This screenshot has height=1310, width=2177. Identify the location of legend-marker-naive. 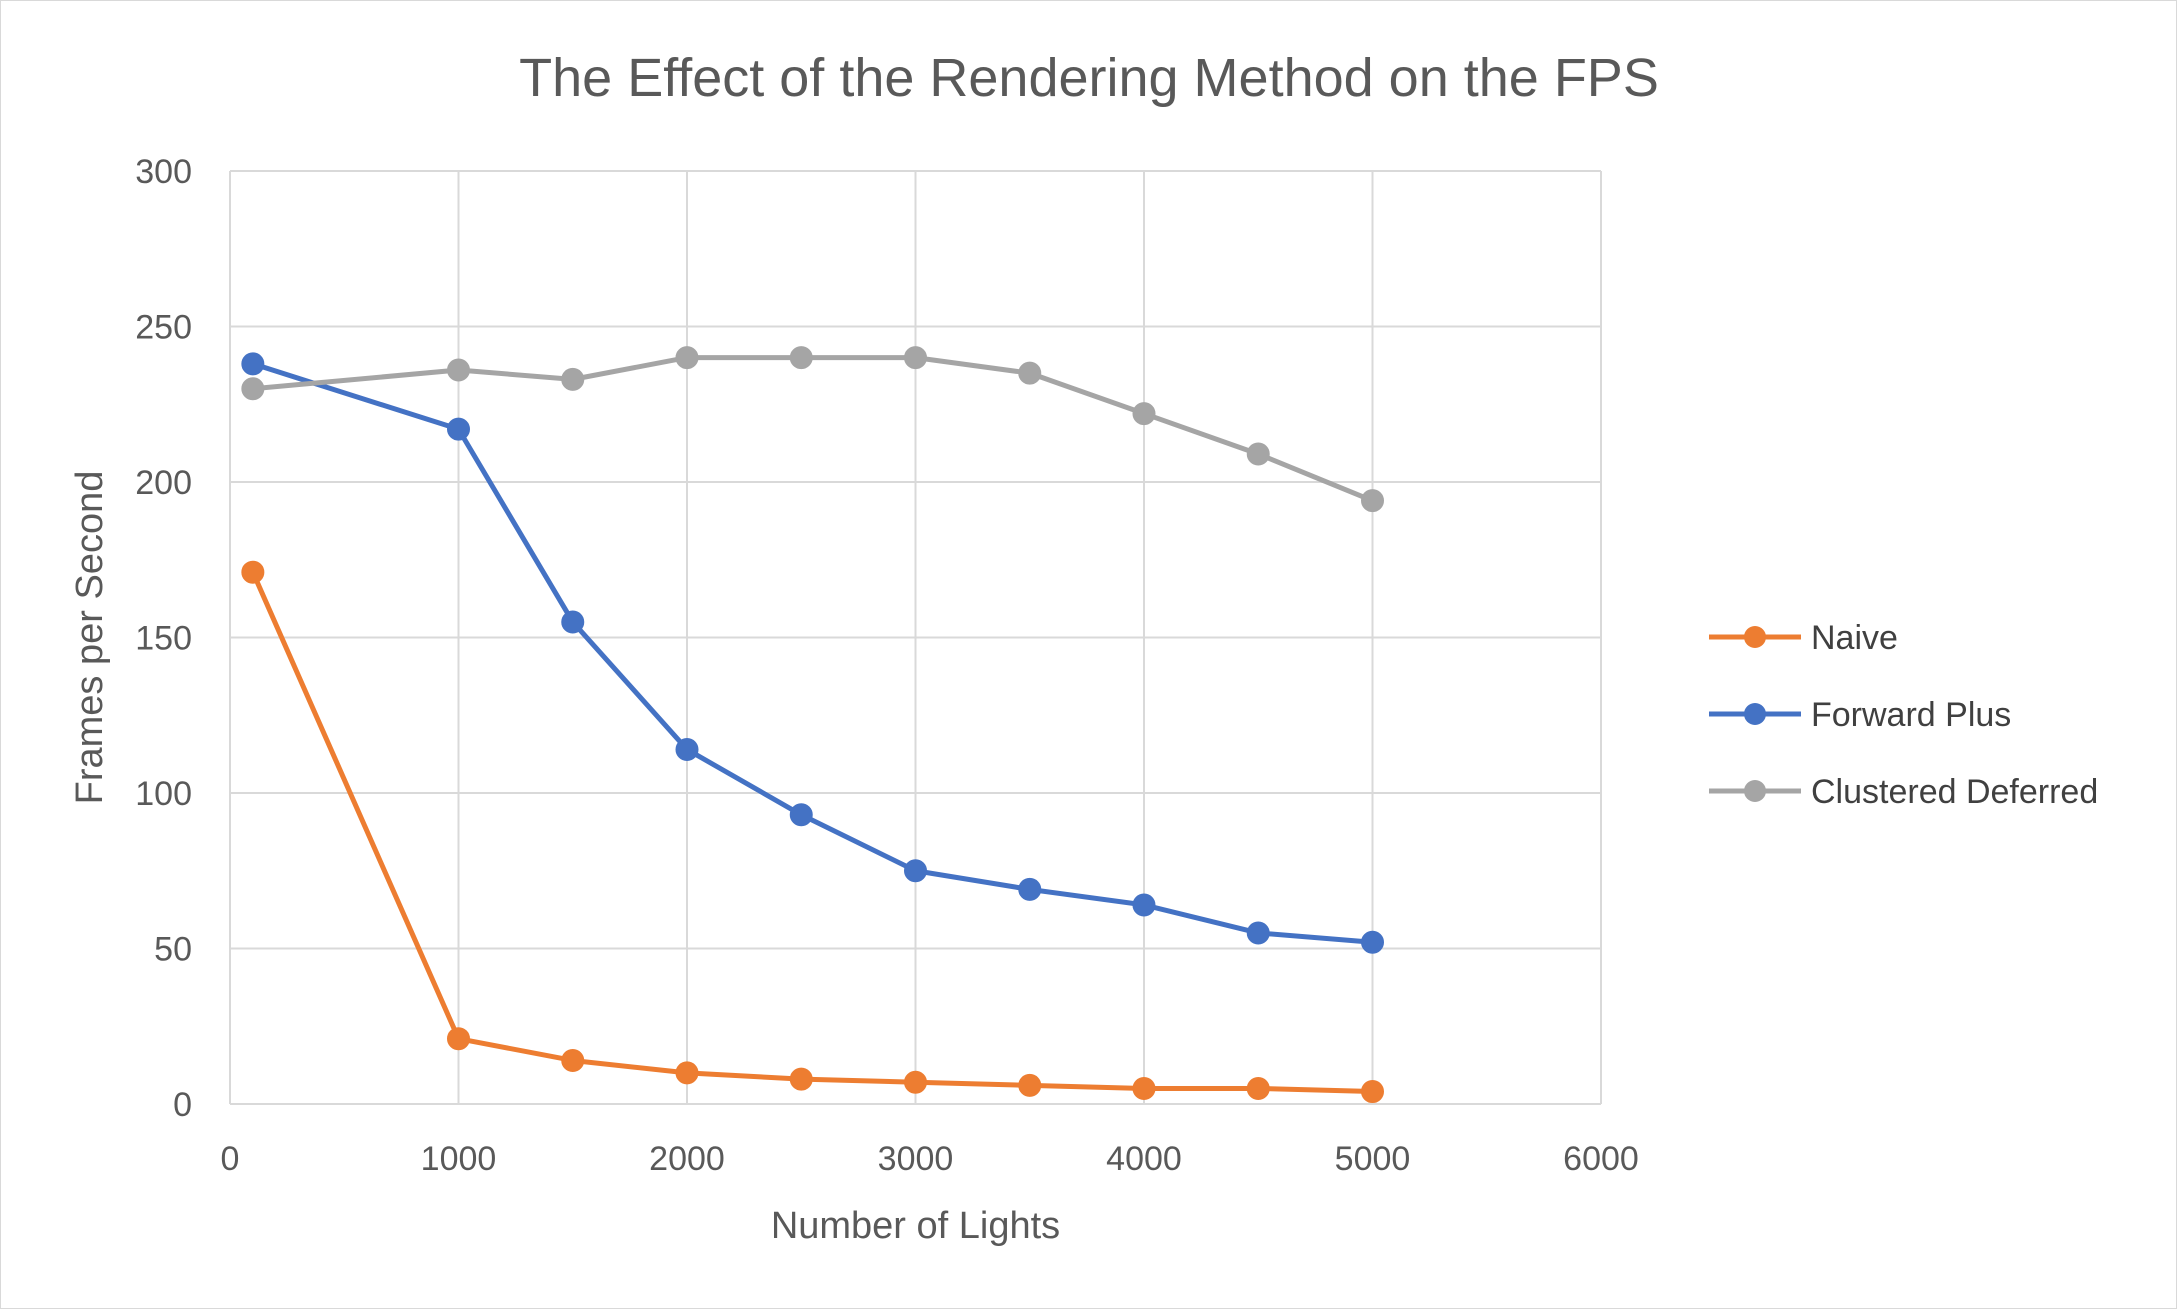
(1755, 637).